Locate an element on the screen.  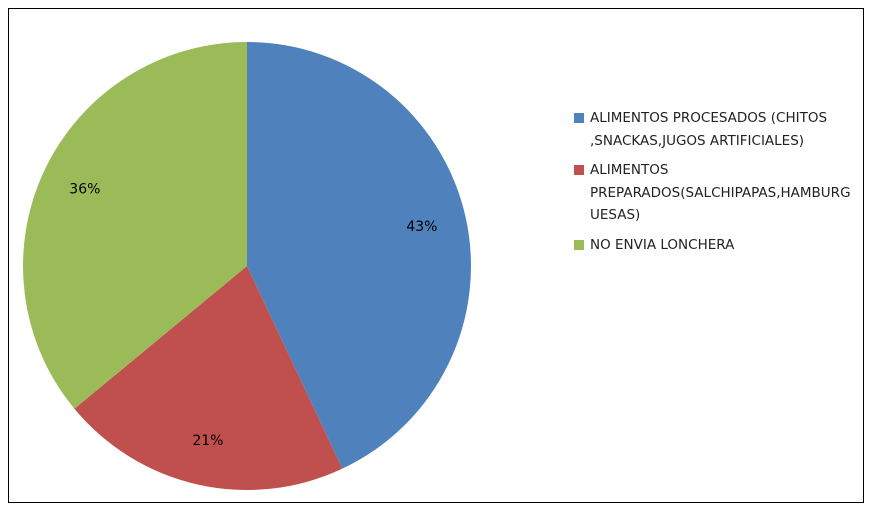
pie-slice is located at coordinates (208, 378).